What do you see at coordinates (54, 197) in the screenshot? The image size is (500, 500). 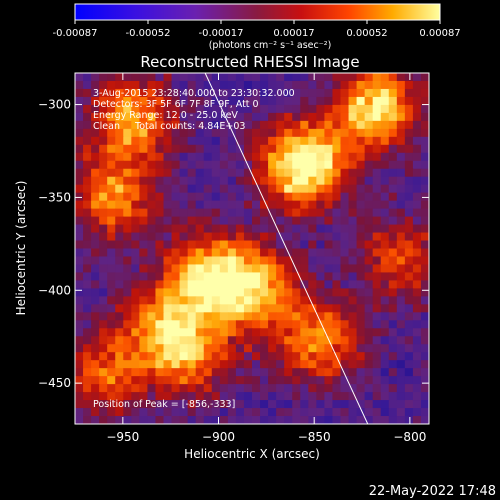 I see `y-tick-label: −350` at bounding box center [54, 197].